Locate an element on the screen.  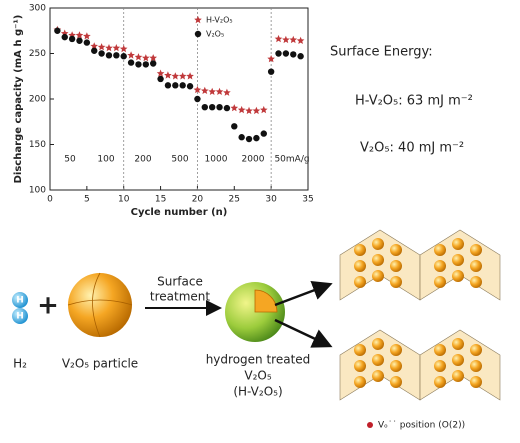
y-tick-label: 150 is located at coordinates (37, 145).